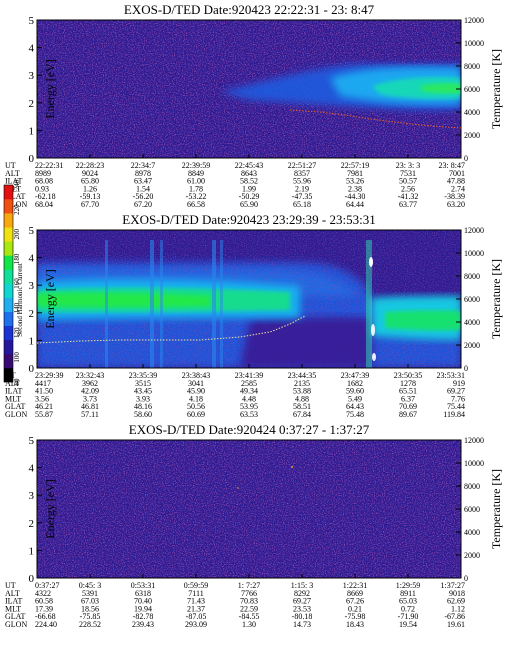 This screenshot has height=649, width=505. What do you see at coordinates (408, 406) in the screenshot?
I see `ephemeris-value: 70.69` at bounding box center [408, 406].